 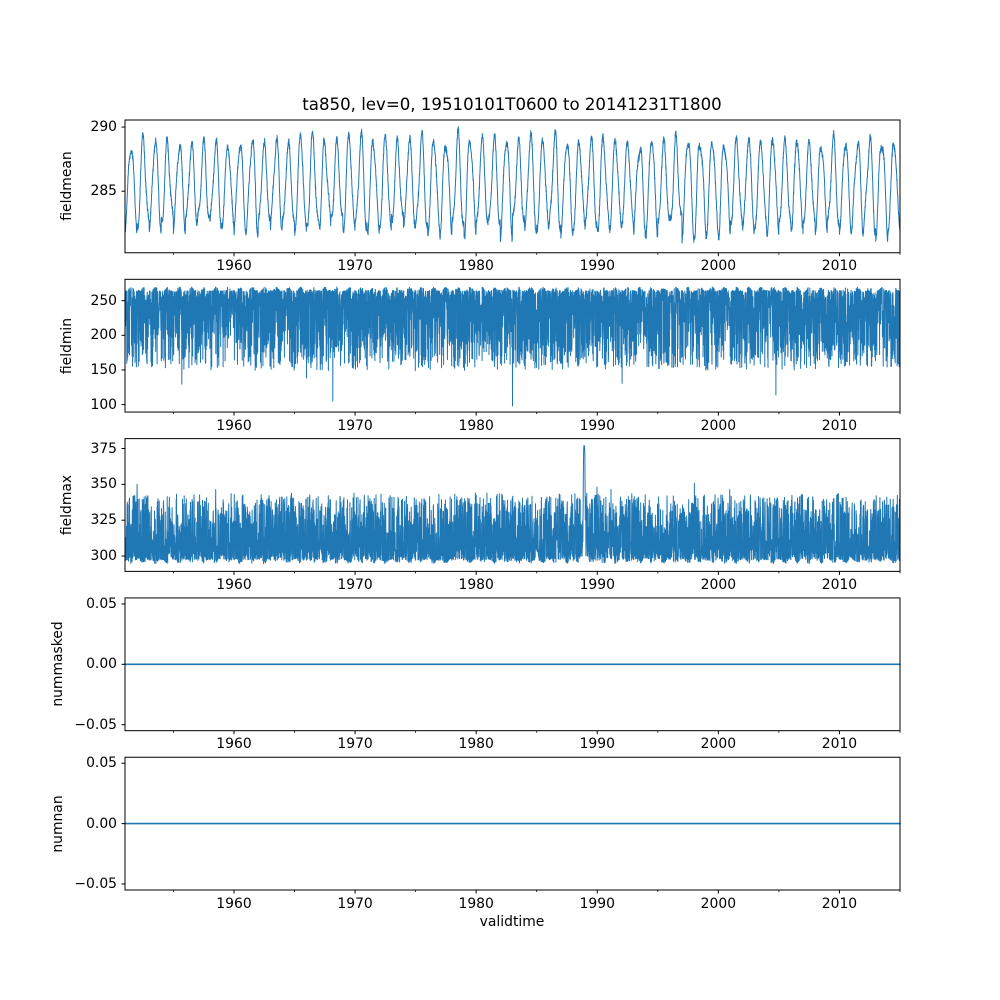 I want to click on series-line-fieldmean, so click(x=512, y=185).